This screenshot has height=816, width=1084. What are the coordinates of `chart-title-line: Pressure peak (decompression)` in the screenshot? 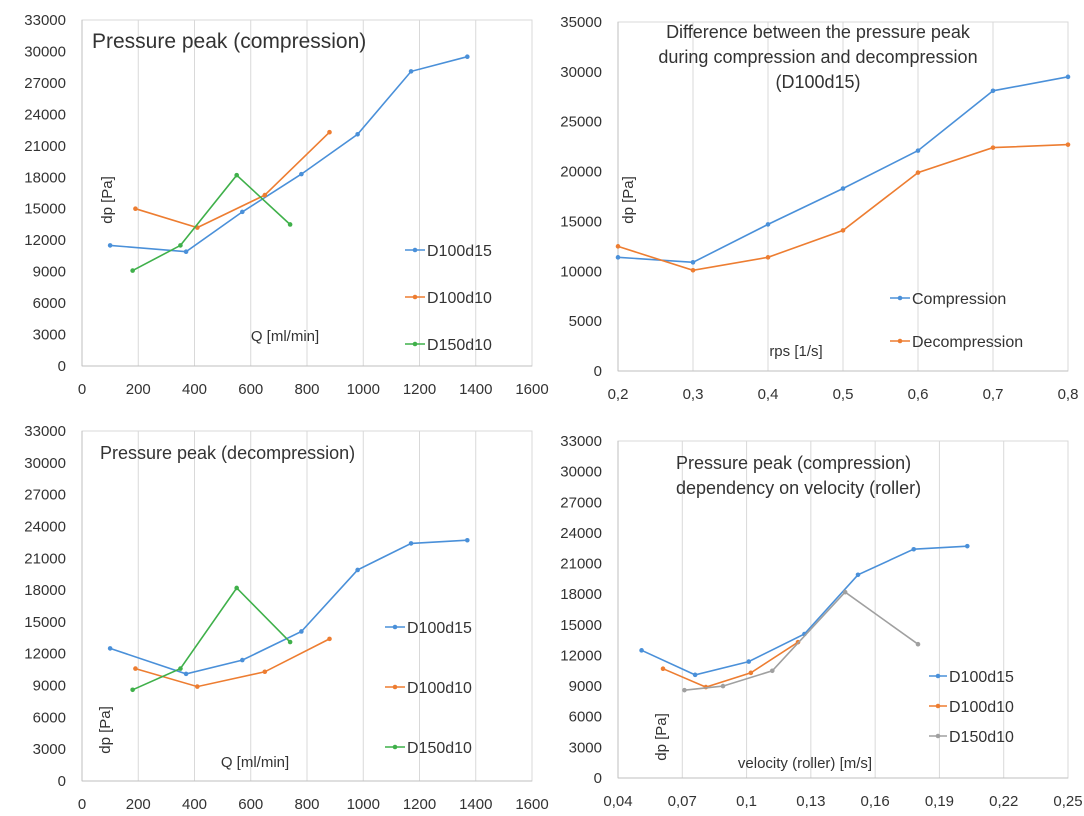 It's located at (227, 453).